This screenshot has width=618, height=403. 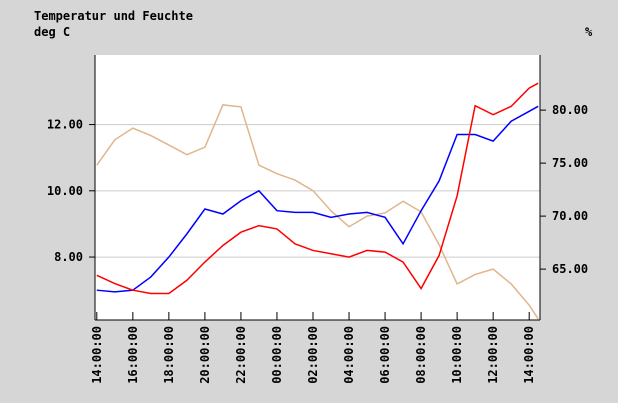 What do you see at coordinates (113, 16) in the screenshot?
I see `chart-title: Temperatur und Feuchte` at bounding box center [113, 16].